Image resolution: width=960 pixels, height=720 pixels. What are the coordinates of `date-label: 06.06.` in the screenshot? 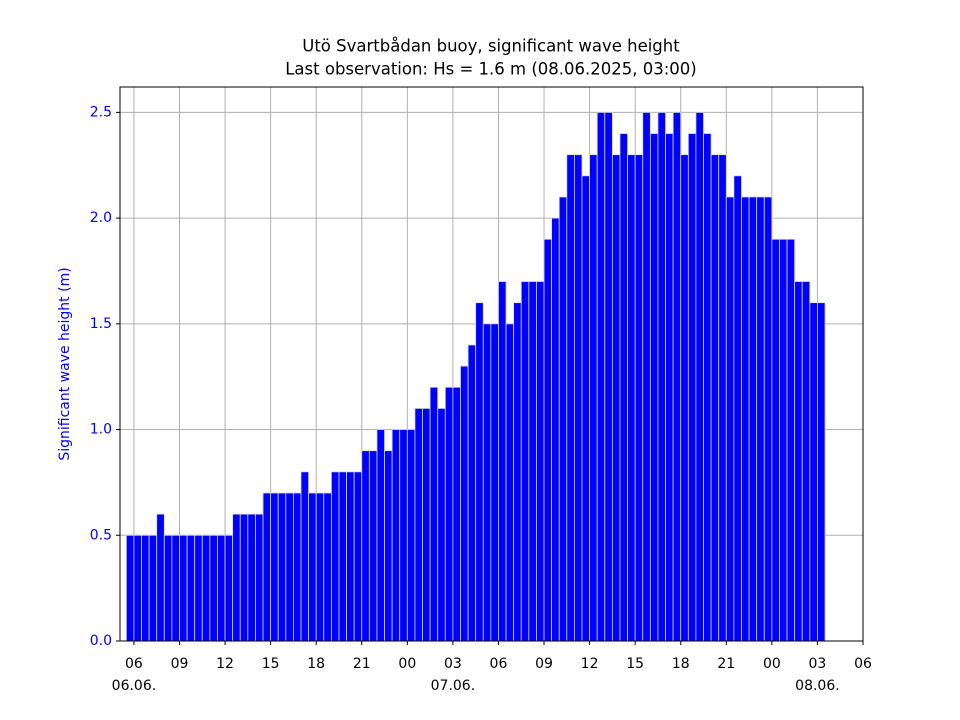 It's located at (134, 686).